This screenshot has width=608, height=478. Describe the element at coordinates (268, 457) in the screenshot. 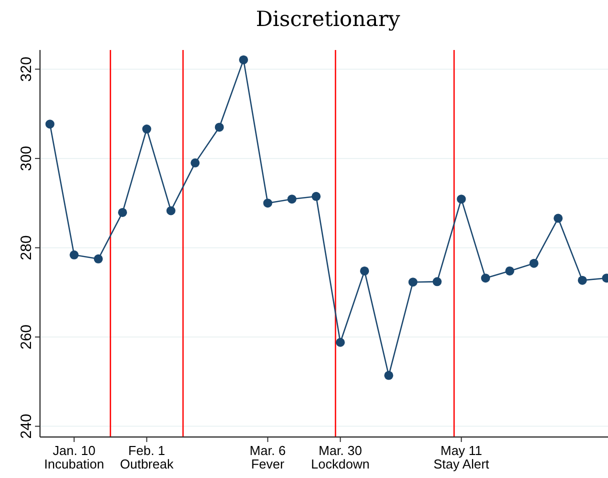

I see `x-tick-label: Mar. 6 Fever` at that location.